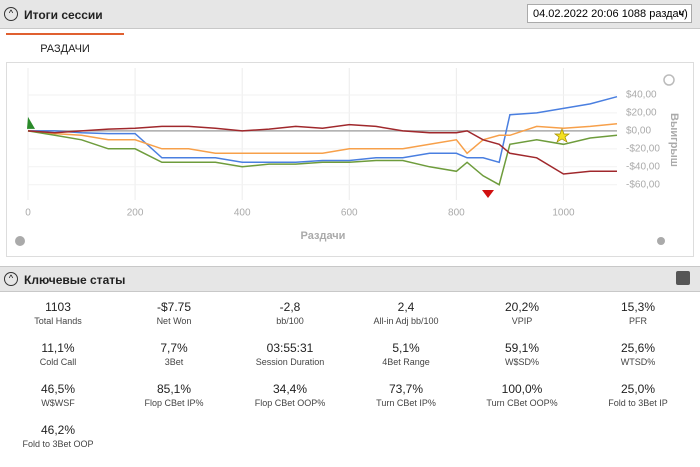 The image size is (700, 467). Describe the element at coordinates (58, 403) in the screenshot. I see `stat-label: W$WSF` at that location.